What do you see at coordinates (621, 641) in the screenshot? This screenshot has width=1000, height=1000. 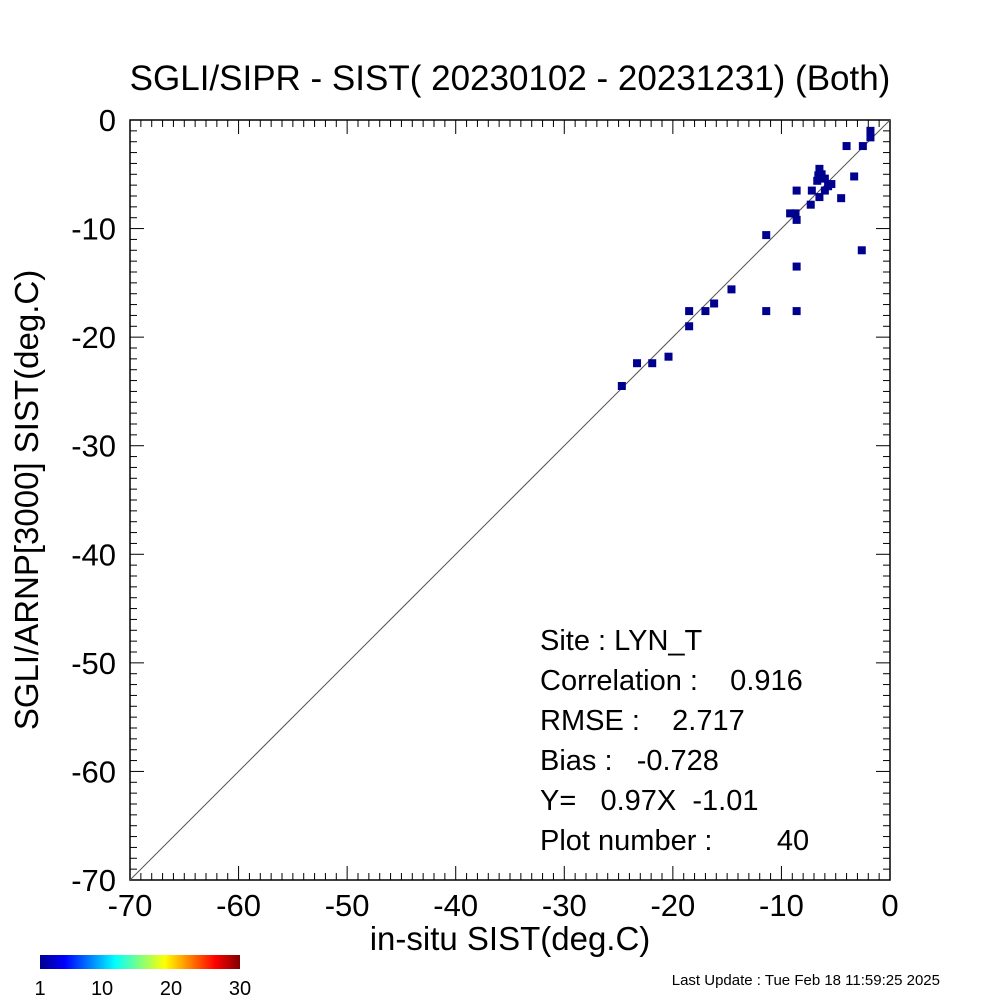 I see `stats-site: Site : LYN_T` at bounding box center [621, 641].